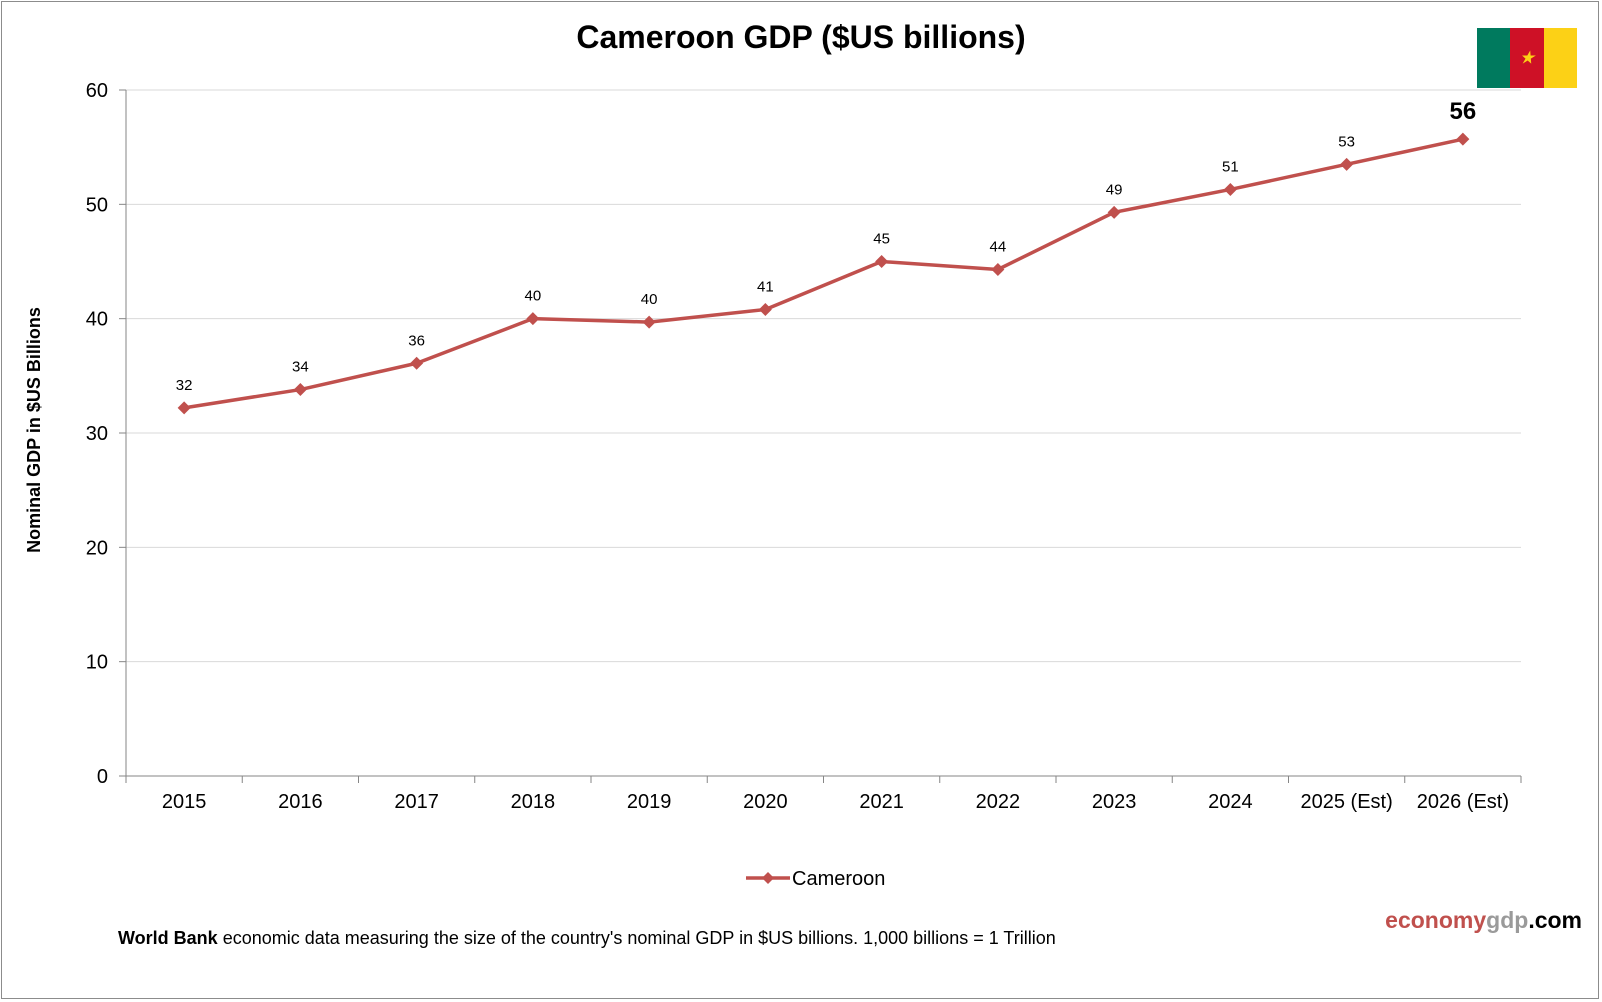 Image resolution: width=1602 pixels, height=1002 pixels. Describe the element at coordinates (1346, 802) in the screenshot. I see `x-tick-label: 2025 (Est)` at that location.